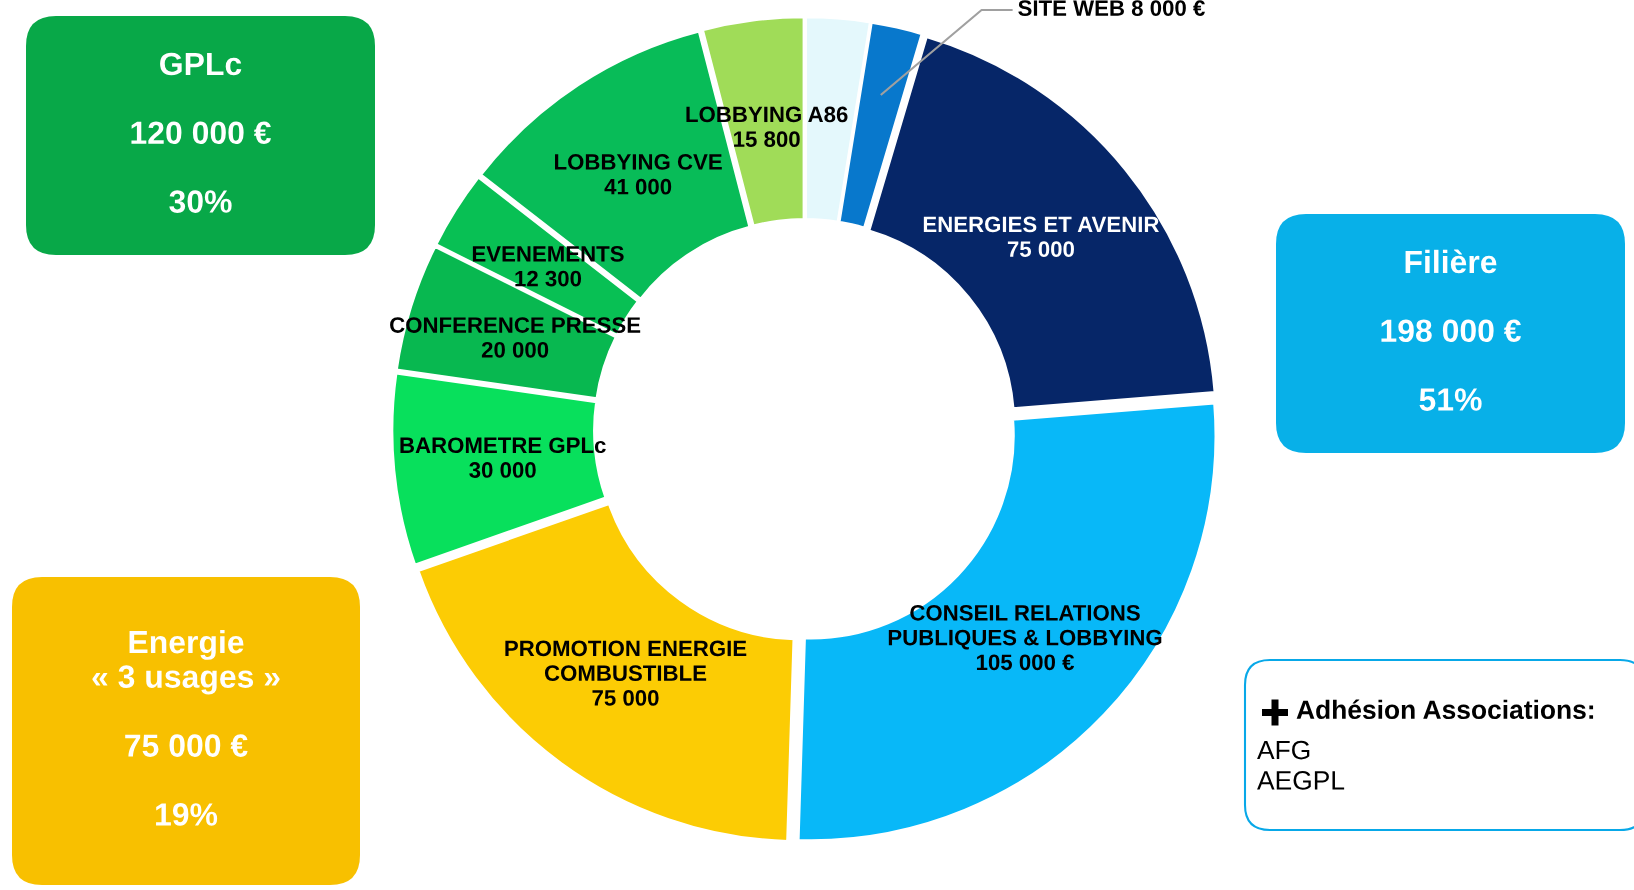 The image size is (1634, 890). What do you see at coordinates (1451, 330) in the screenshot?
I see `text: Filière 198 000 € 51%` at bounding box center [1451, 330].